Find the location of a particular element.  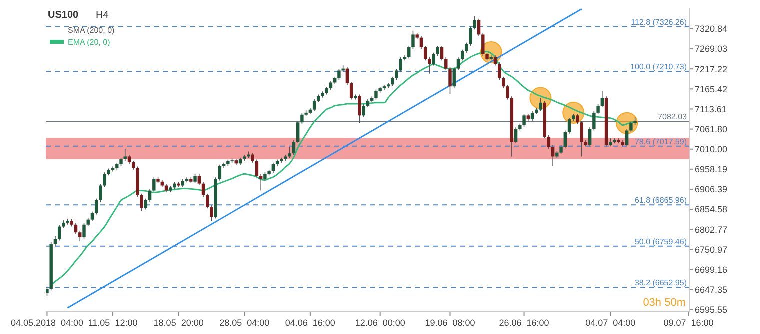

x-tick-label: 04.05.2018 04:00 is located at coordinates (47, 323).